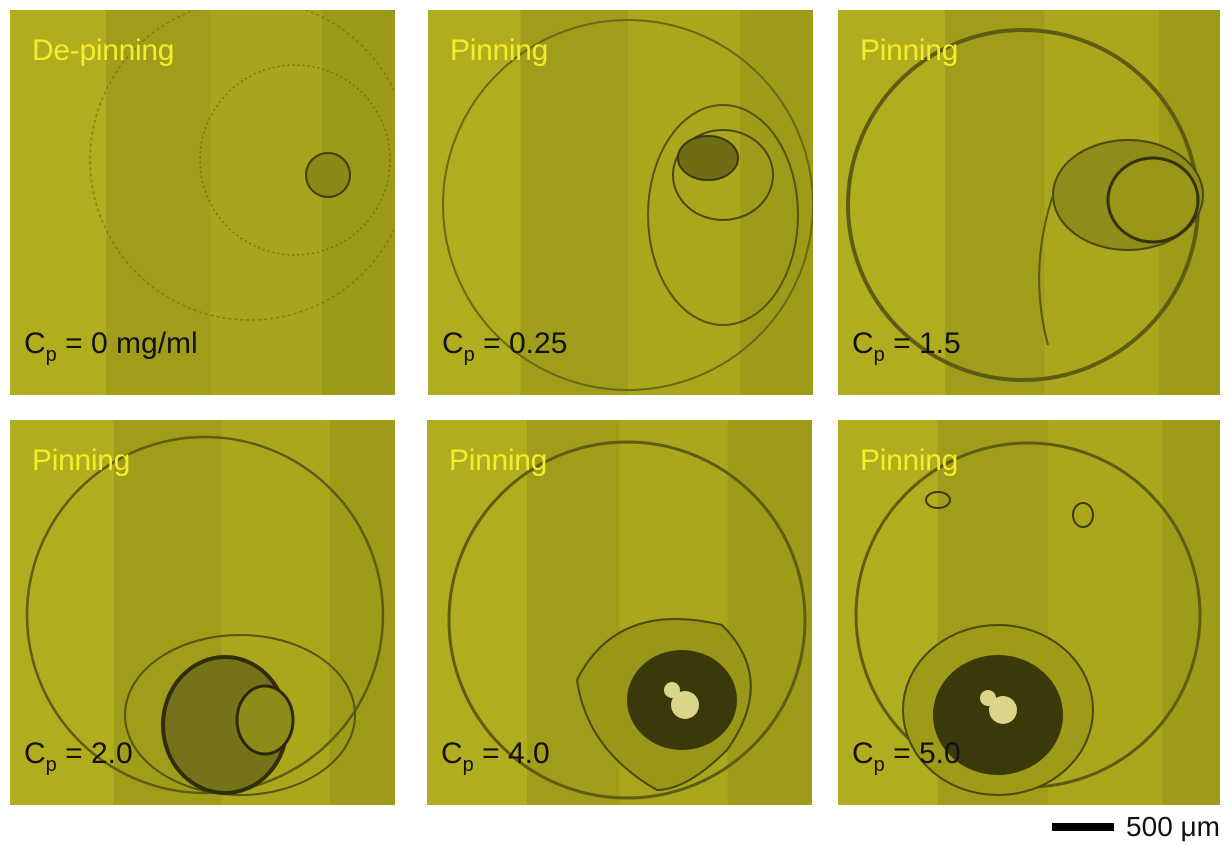 The height and width of the screenshot is (845, 1228). I want to click on scale-bar: 500 μm, so click(1136, 826).